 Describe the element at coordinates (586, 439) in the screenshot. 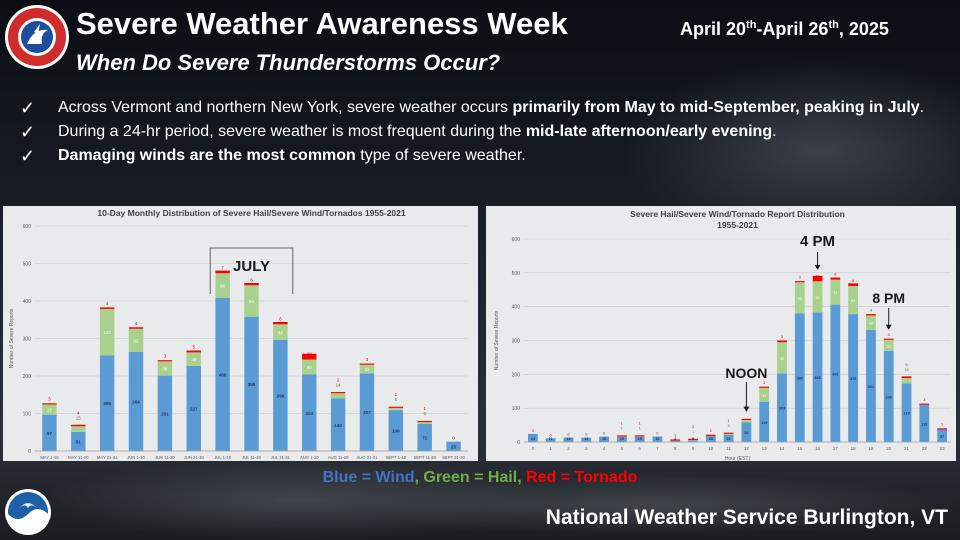

I see `data-label-wind: 13` at that location.